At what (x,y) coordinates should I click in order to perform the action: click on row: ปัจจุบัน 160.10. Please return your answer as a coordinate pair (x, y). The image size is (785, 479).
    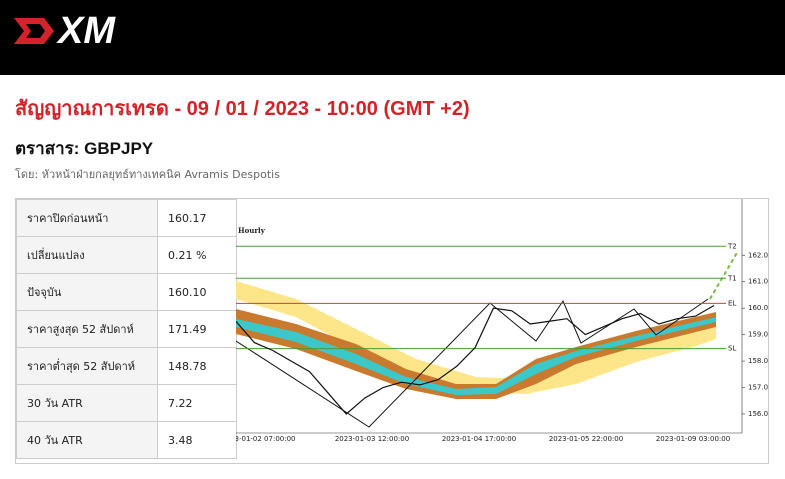
    Looking at the image, I should click on (126, 292).